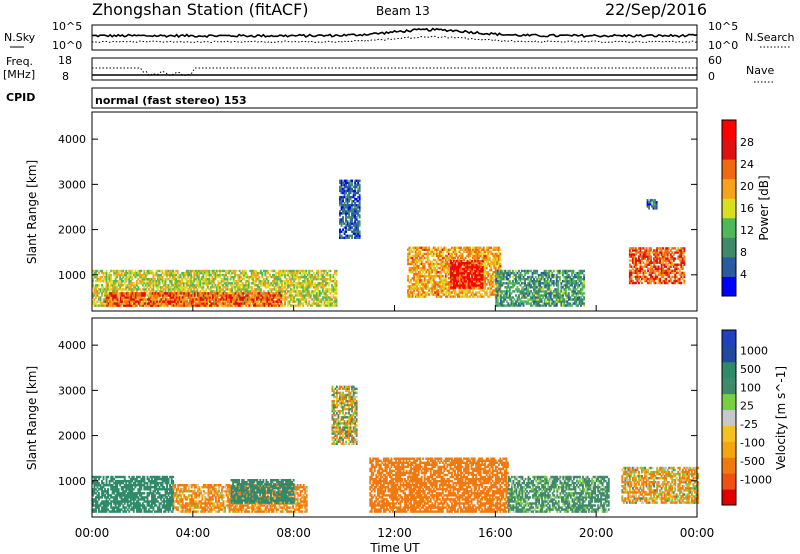 This screenshot has height=554, width=800. What do you see at coordinates (760, 70) in the screenshot?
I see `nave-right-label: Nave` at bounding box center [760, 70].